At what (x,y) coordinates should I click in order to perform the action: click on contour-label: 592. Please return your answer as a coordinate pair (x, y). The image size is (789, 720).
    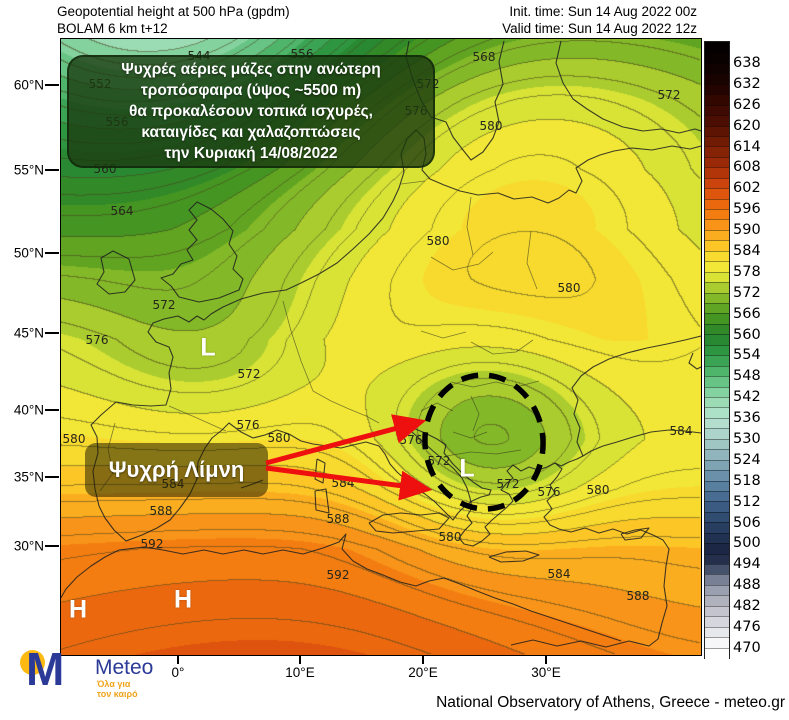
    Looking at the image, I should click on (152, 544).